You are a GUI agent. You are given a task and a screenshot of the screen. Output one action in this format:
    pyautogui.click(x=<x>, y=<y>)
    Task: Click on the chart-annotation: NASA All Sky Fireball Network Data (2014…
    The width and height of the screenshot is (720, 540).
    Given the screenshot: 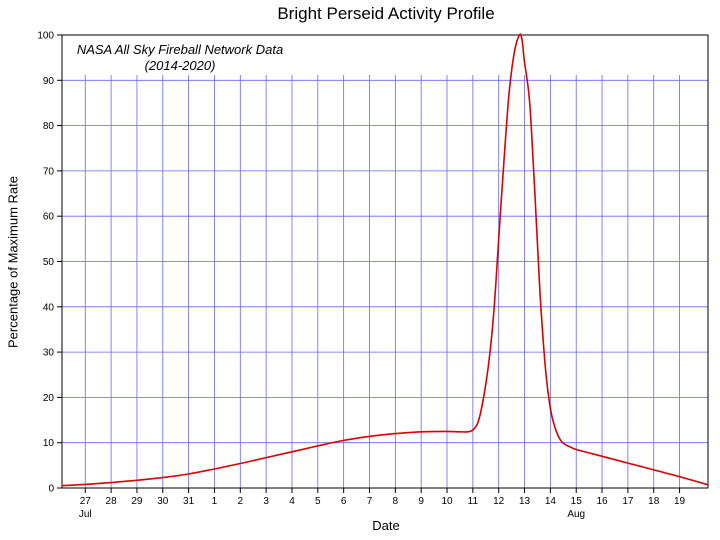 What is the action you would take?
    pyautogui.click(x=180, y=58)
    